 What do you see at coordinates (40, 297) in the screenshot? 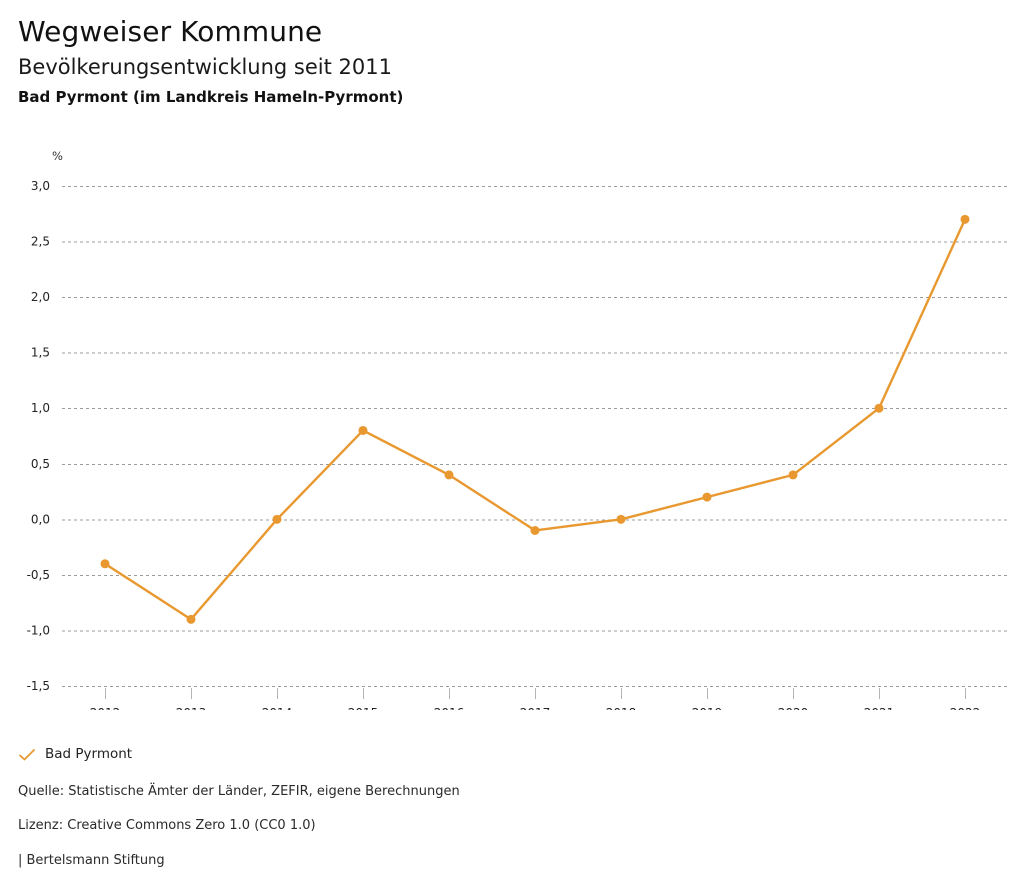
I see `y-axis-tick-label: 2,0` at bounding box center [40, 297].